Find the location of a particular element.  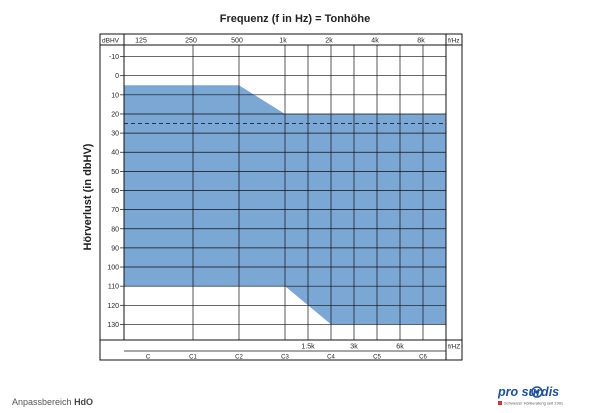

bottom-unit-label: f/HZ is located at coordinates (454, 347).